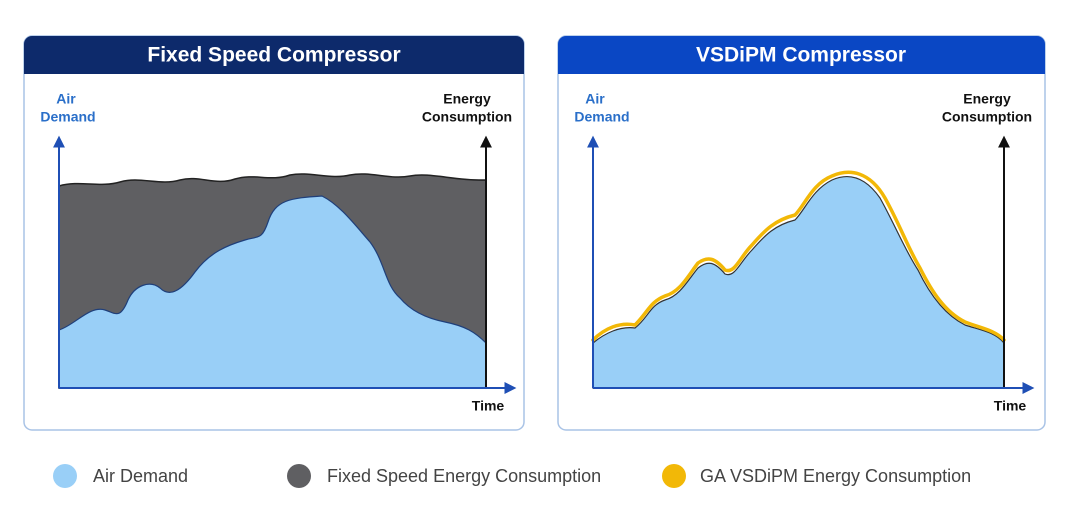 This screenshot has height=526, width=1069. Describe the element at coordinates (835, 476) in the screenshot. I see `legend-label: GA VSDiPM Energy Consumption` at that location.